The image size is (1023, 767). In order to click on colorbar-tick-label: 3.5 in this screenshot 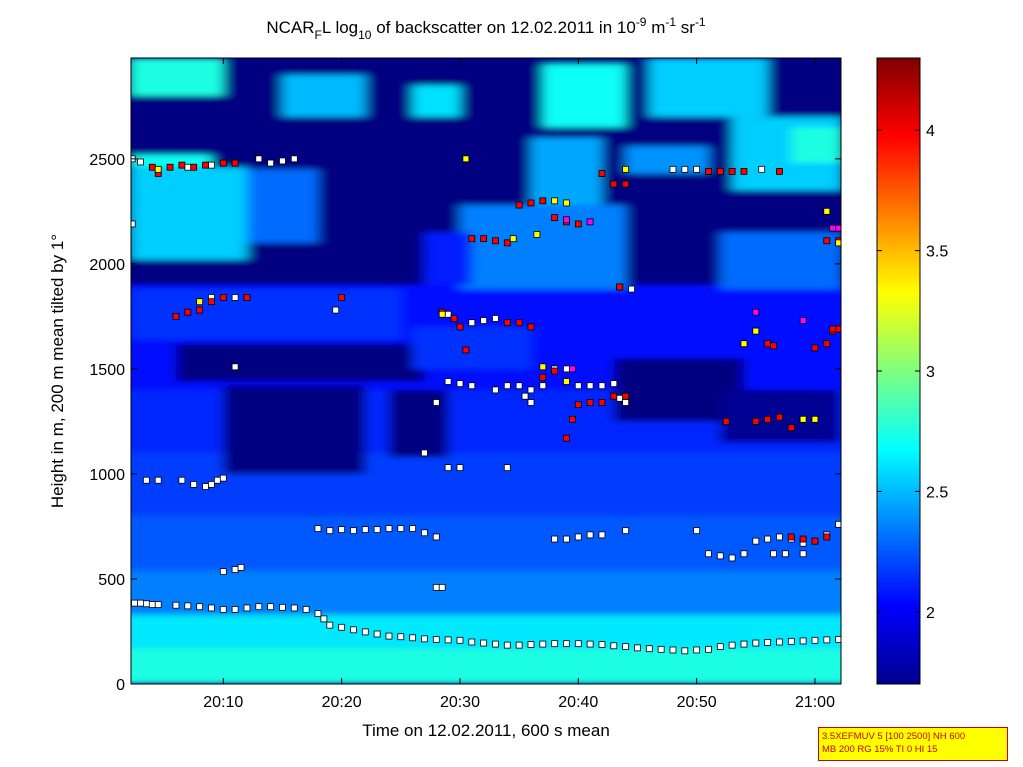, I will do `click(937, 252)`.